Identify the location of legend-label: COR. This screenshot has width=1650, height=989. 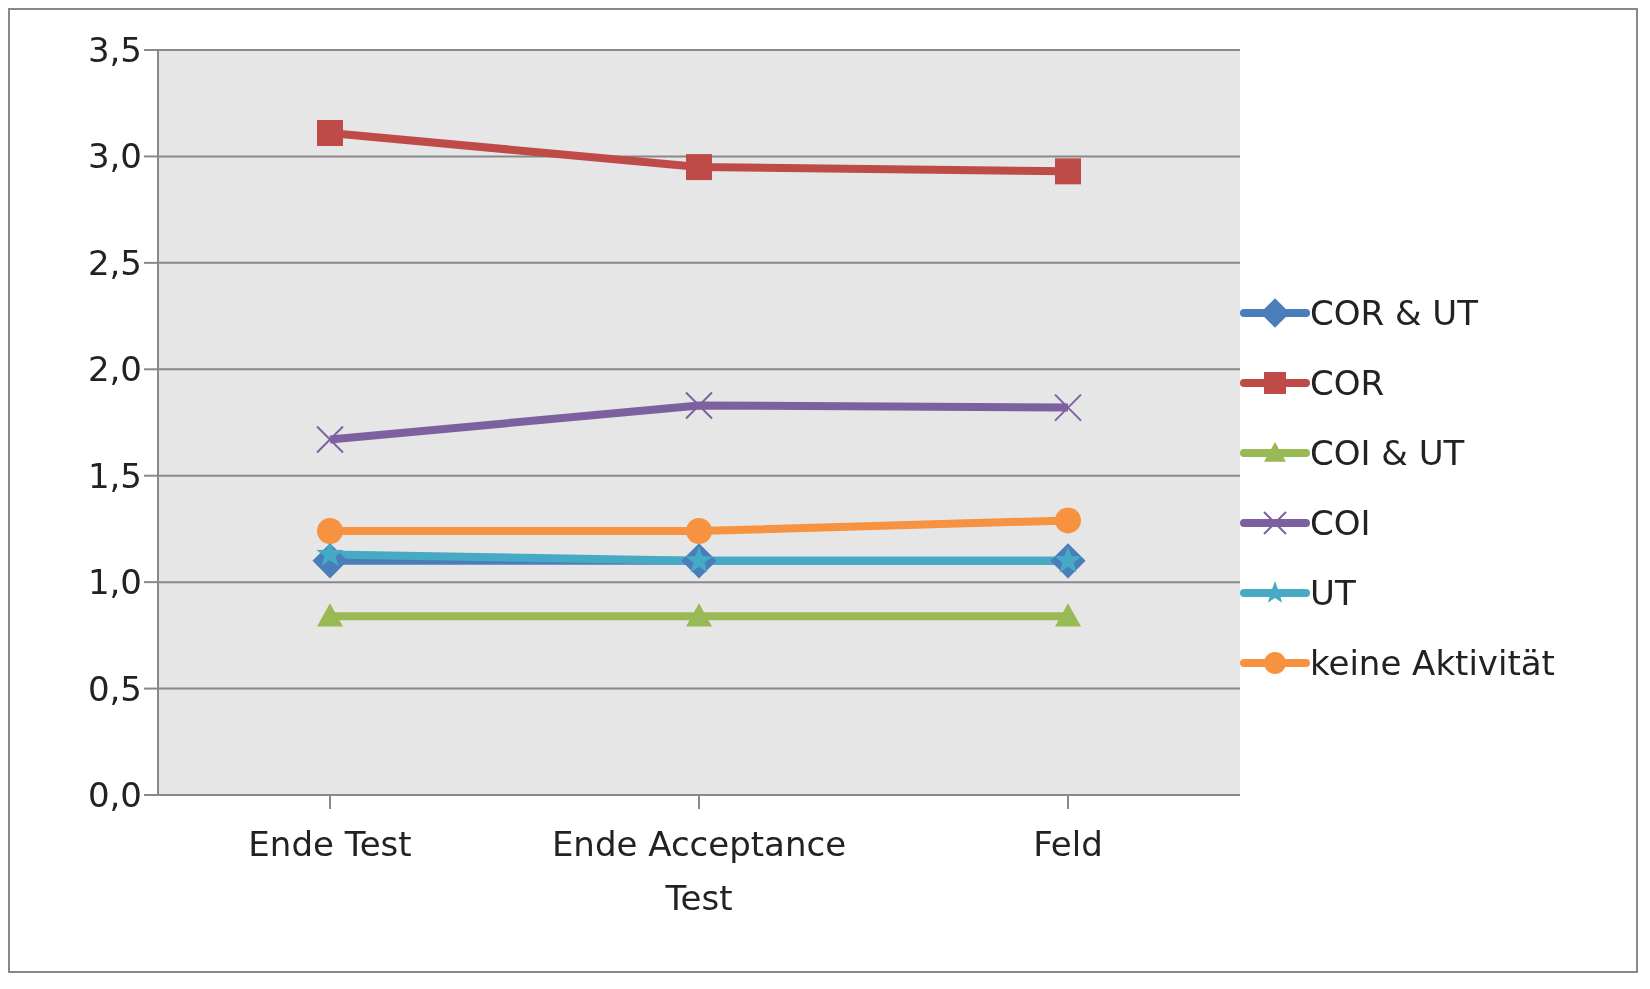
(1347, 382).